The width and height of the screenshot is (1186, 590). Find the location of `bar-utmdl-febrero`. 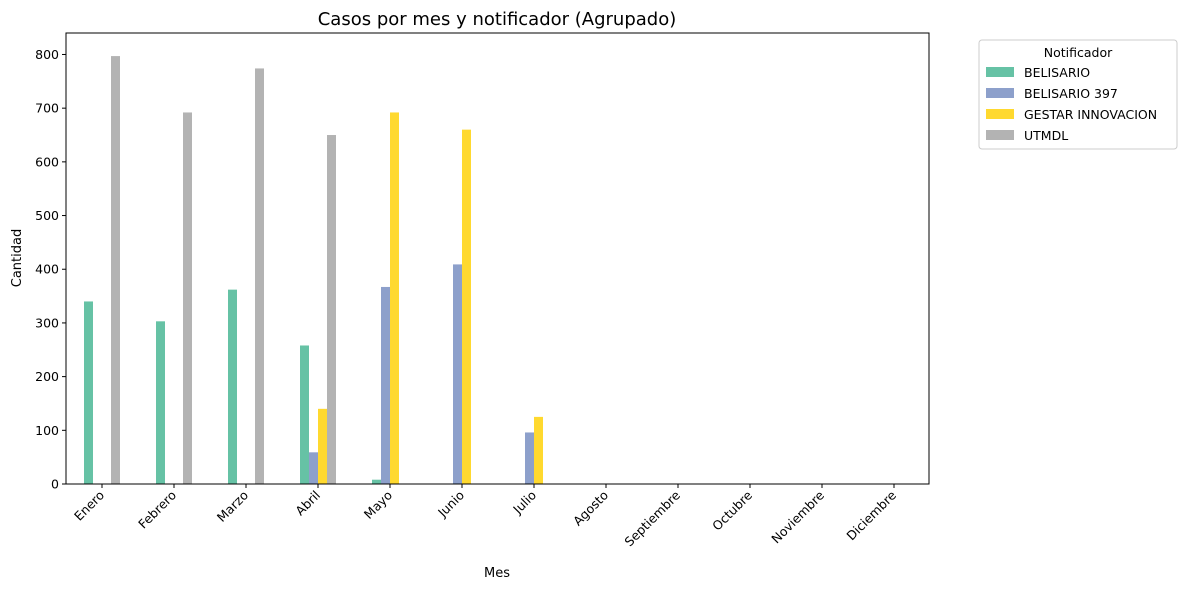

bar-utmdl-febrero is located at coordinates (187, 298).